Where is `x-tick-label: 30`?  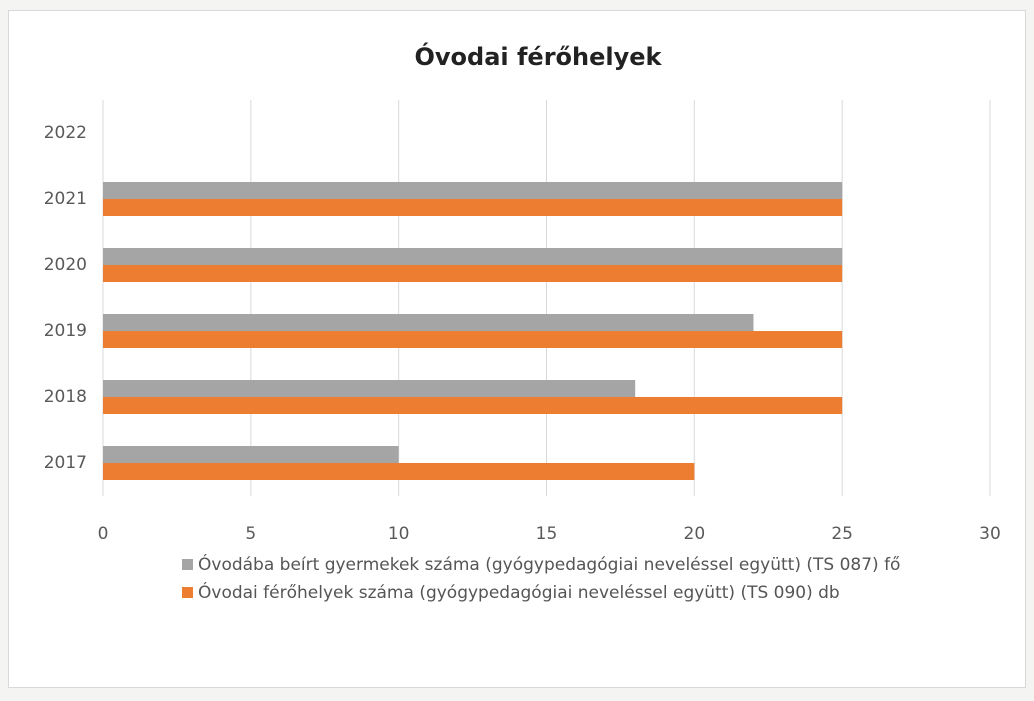 x-tick-label: 30 is located at coordinates (990, 534).